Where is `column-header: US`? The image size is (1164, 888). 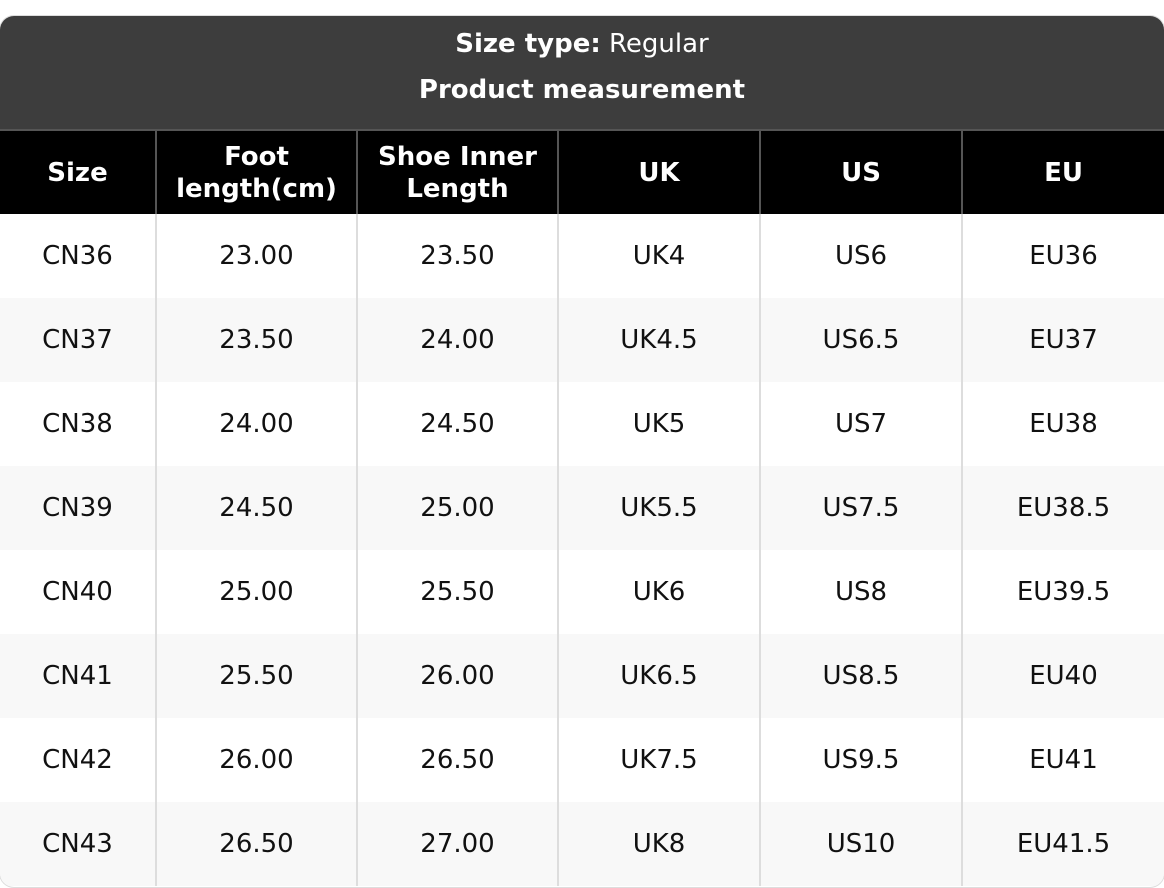 column-header: US is located at coordinates (860, 171).